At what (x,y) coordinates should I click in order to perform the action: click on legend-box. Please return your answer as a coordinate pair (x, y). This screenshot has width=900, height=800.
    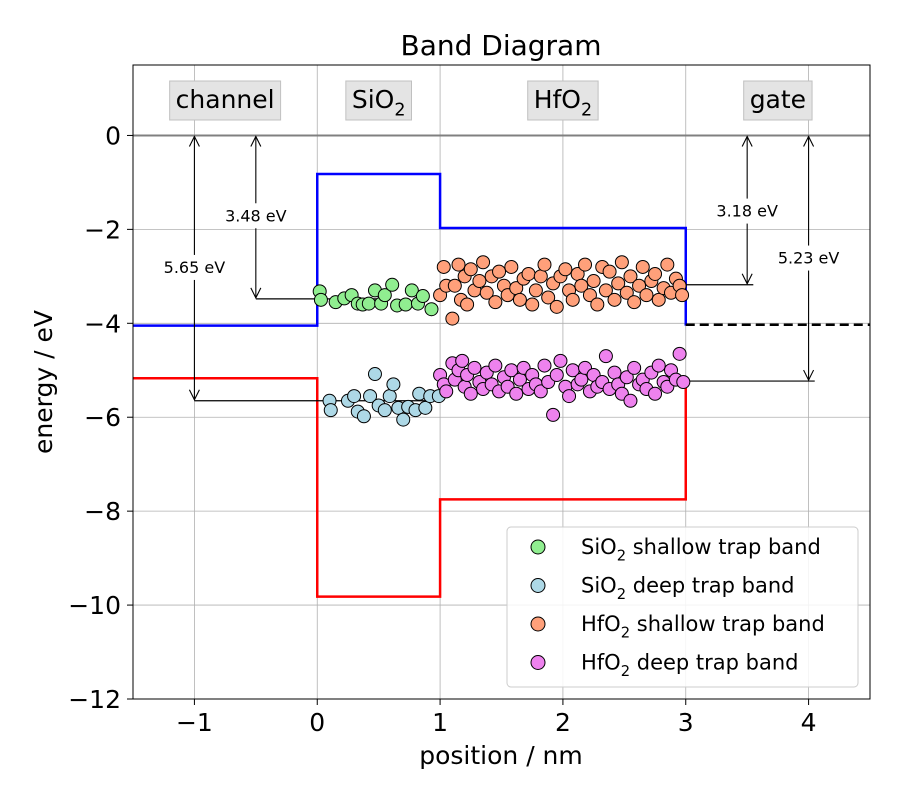
    Looking at the image, I should click on (682, 607).